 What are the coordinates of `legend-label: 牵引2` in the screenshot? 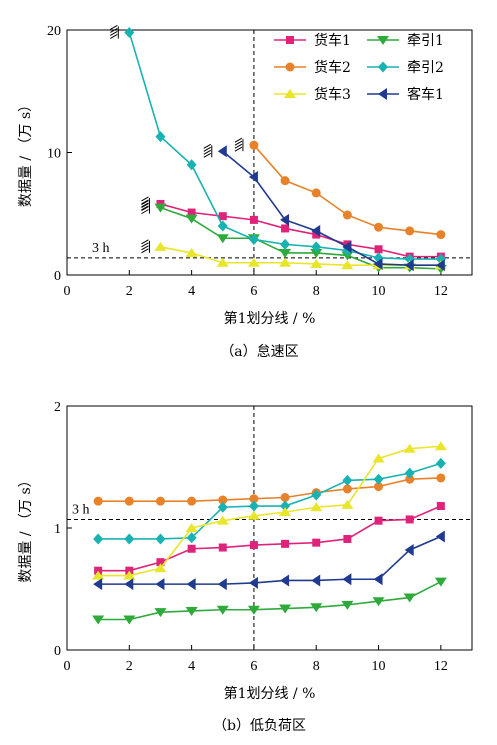 It's located at (425, 68).